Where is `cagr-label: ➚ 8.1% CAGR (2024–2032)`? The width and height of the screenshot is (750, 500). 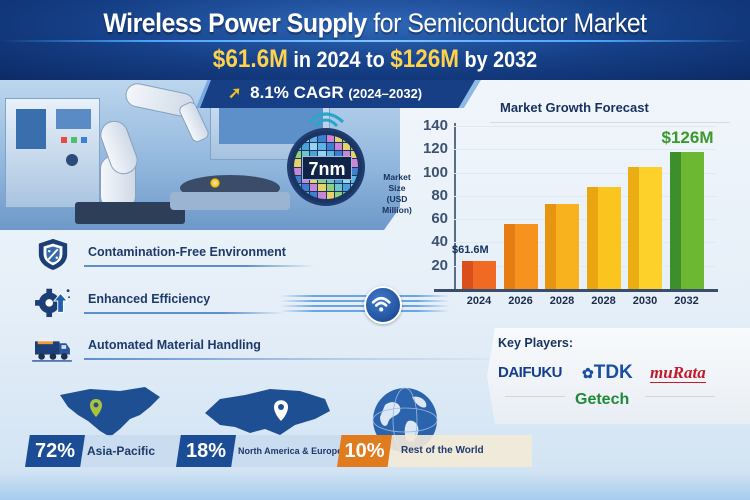 cagr-label: ➚ 8.1% CAGR (2024–2032) is located at coordinates (325, 93).